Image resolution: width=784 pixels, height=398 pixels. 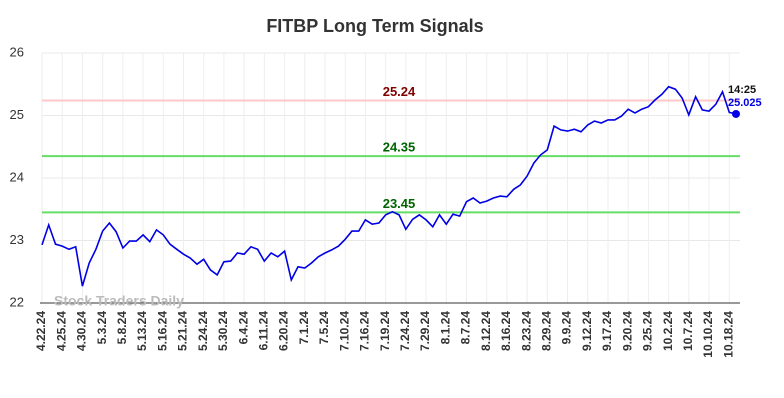 I want to click on x-tick-label: 5.21.24, so click(x=183, y=331).